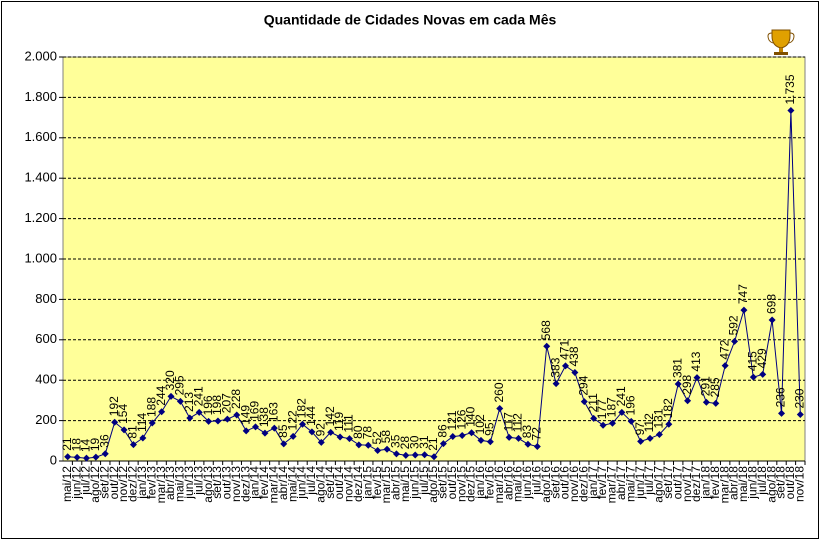  I want to click on y-tick-label: 400, so click(46, 379).